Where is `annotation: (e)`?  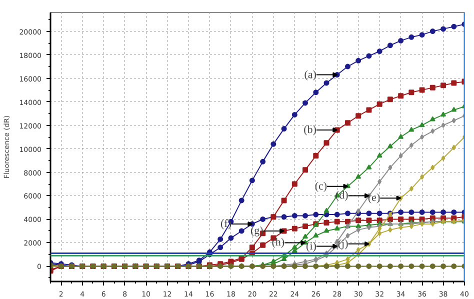
annotation: (e) is located at coordinates (374, 198).